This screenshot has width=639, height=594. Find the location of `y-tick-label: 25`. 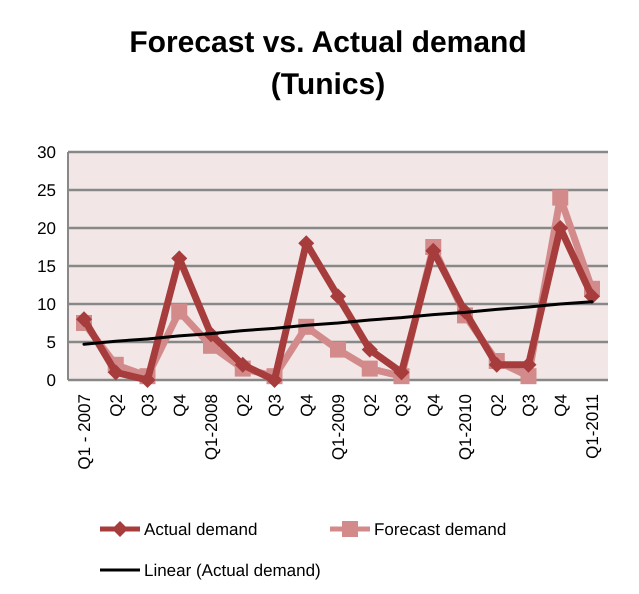

y-tick-label: 25 is located at coordinates (46, 190).